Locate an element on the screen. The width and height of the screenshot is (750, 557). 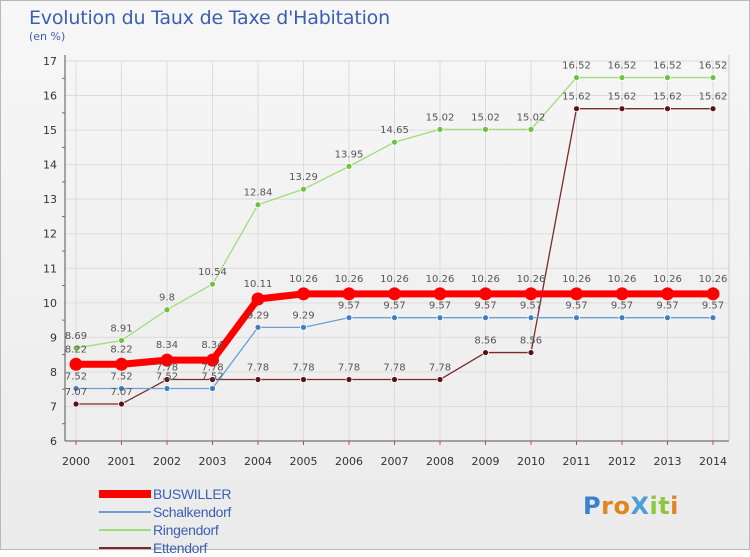
brand-letter: t is located at coordinates (664, 506).